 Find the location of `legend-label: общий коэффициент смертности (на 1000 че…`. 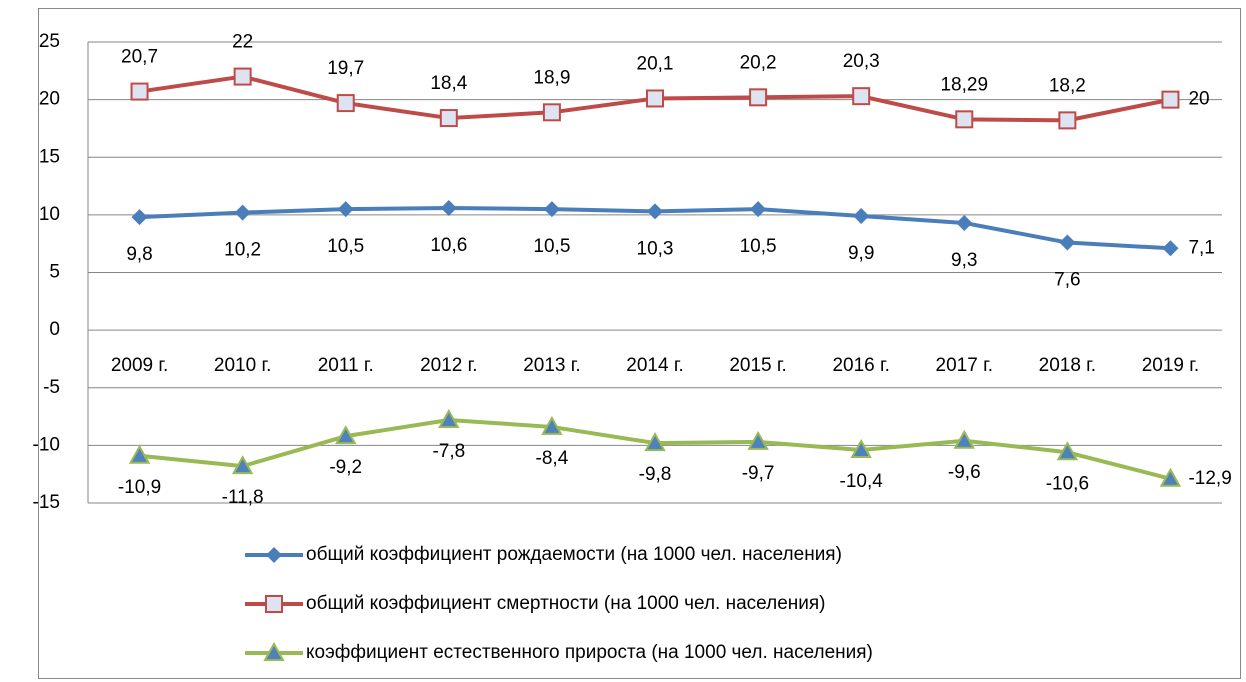

legend-label: общий коэффициент смертности (на 1000 че… is located at coordinates (566, 603).